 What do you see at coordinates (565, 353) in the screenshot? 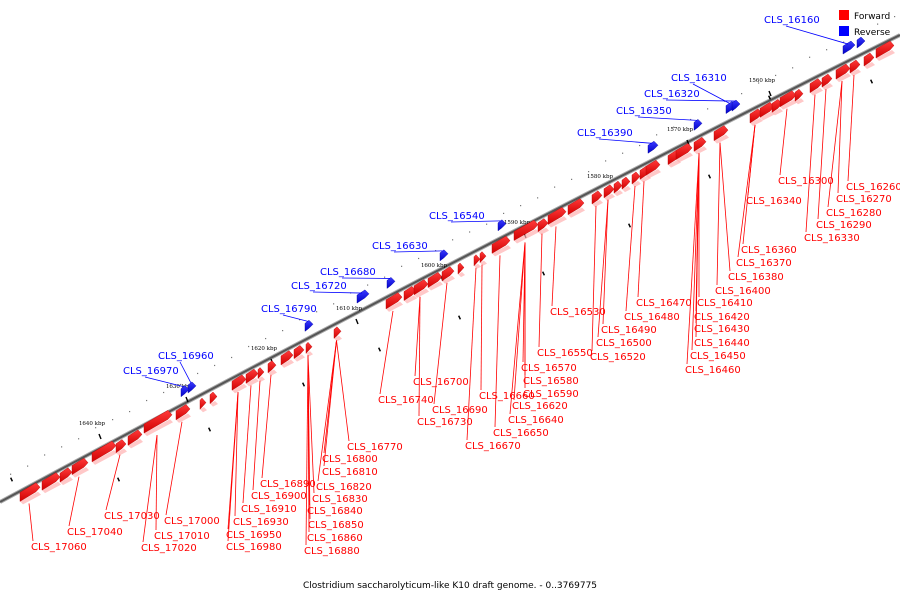
I see `forward-gene-label: CLS_16550` at bounding box center [565, 353].